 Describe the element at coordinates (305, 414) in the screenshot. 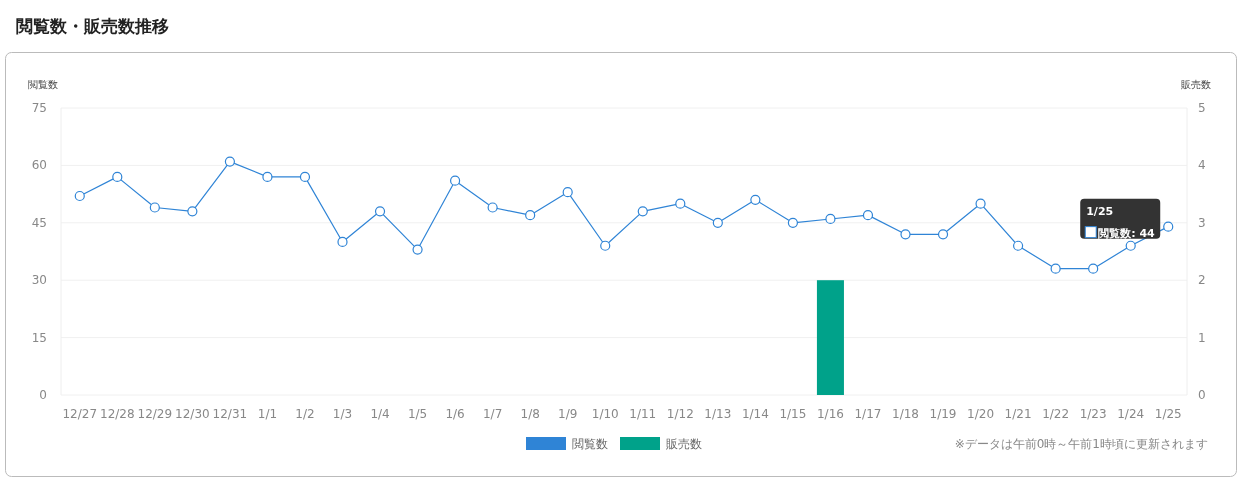

I see `x-tick-label: 1/2` at that location.